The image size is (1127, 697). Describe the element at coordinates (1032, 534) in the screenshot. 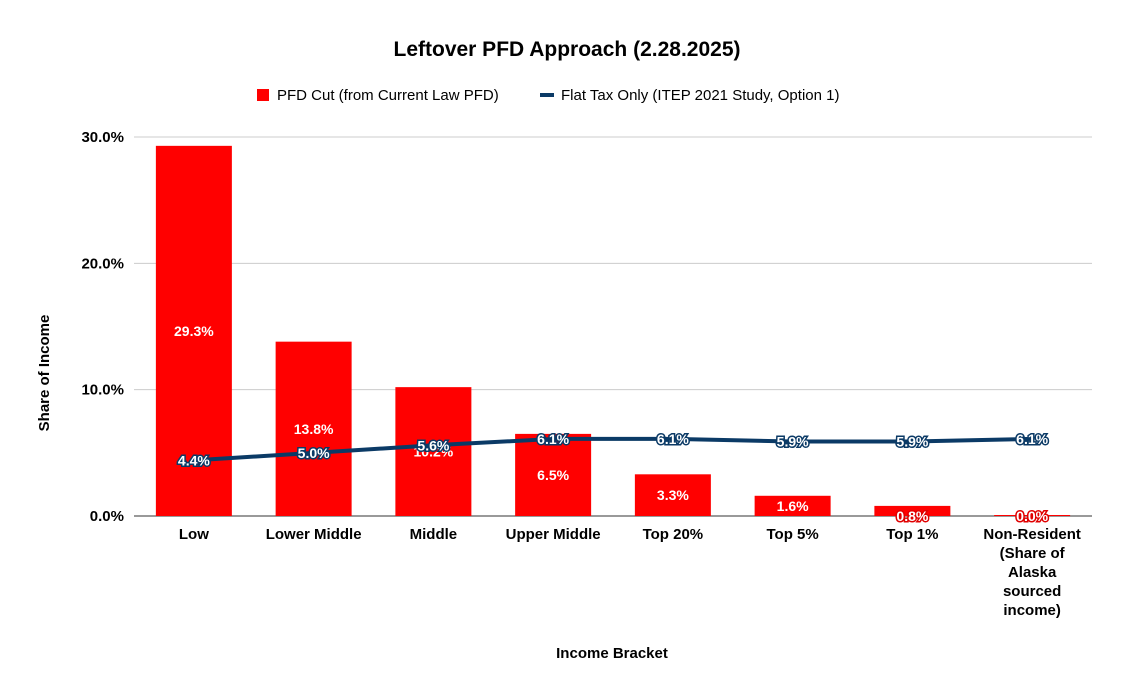

I see `x-category-line: Non-Resident` at that location.